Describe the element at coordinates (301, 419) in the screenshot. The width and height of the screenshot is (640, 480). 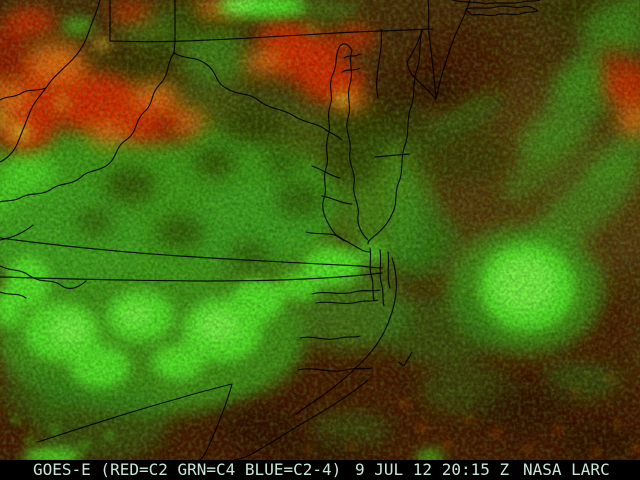
I see `nc-south-coast-line` at that location.